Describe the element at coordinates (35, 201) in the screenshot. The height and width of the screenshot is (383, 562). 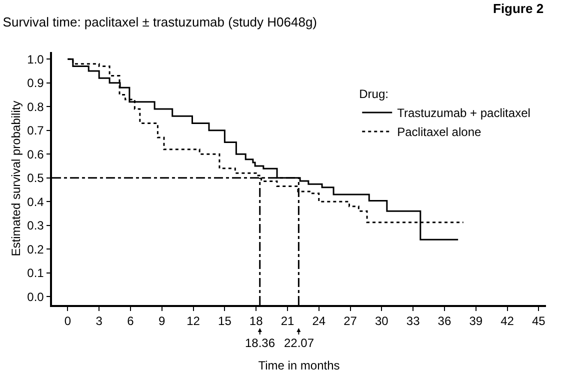
I see `y-tick-label: 0.4` at that location.